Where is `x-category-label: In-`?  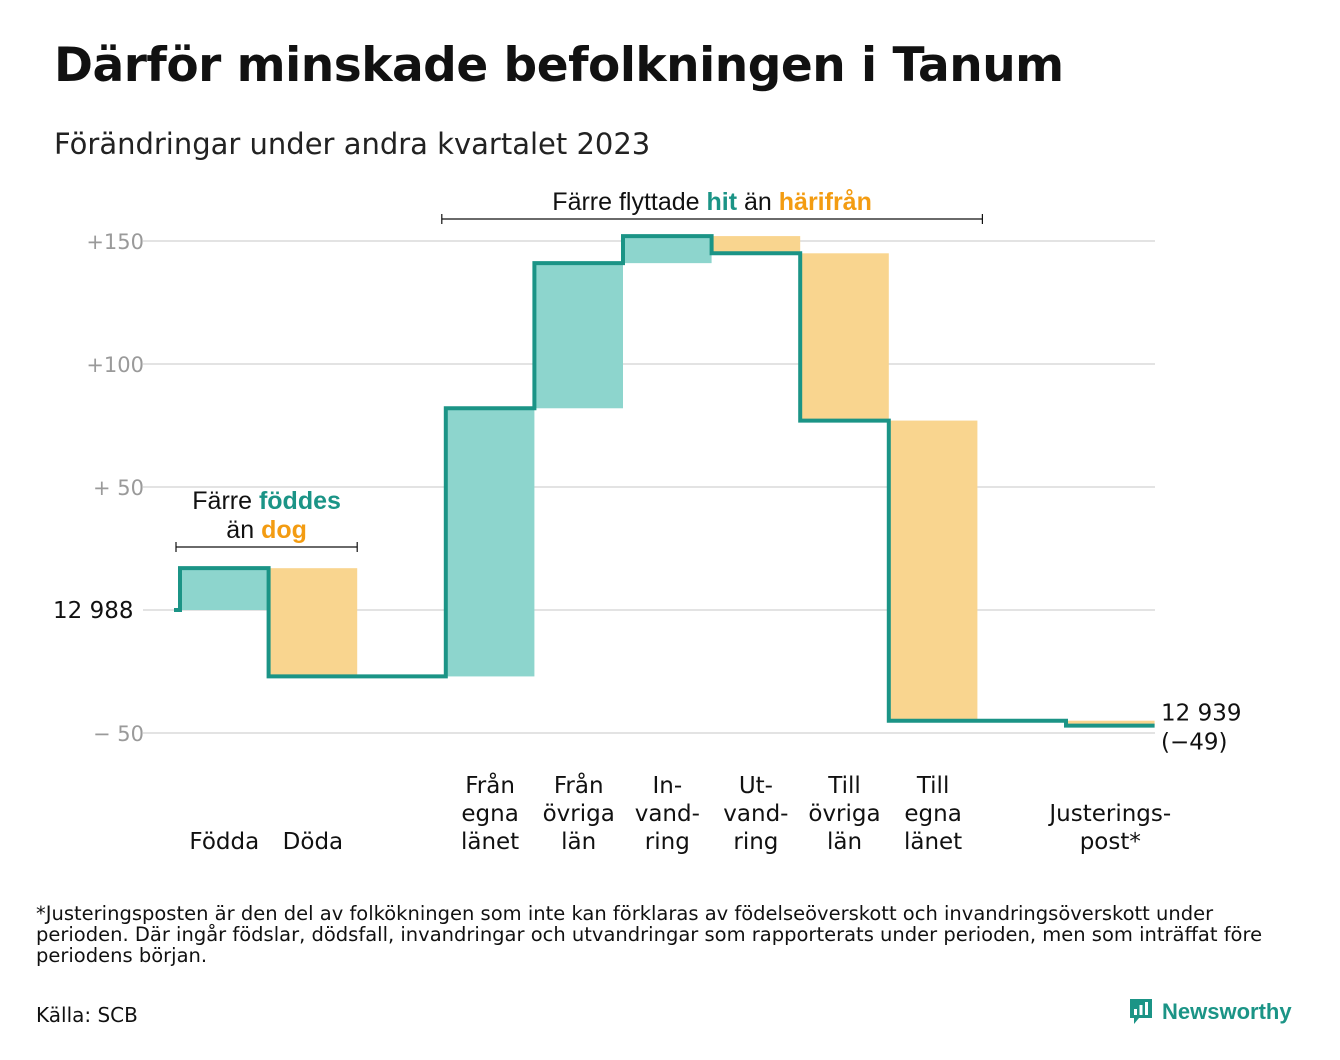 x-category-label: In- is located at coordinates (667, 786).